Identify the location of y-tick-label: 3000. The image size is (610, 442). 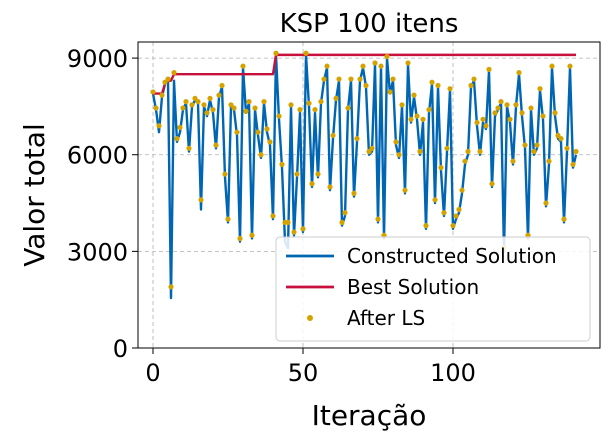
(97, 252).